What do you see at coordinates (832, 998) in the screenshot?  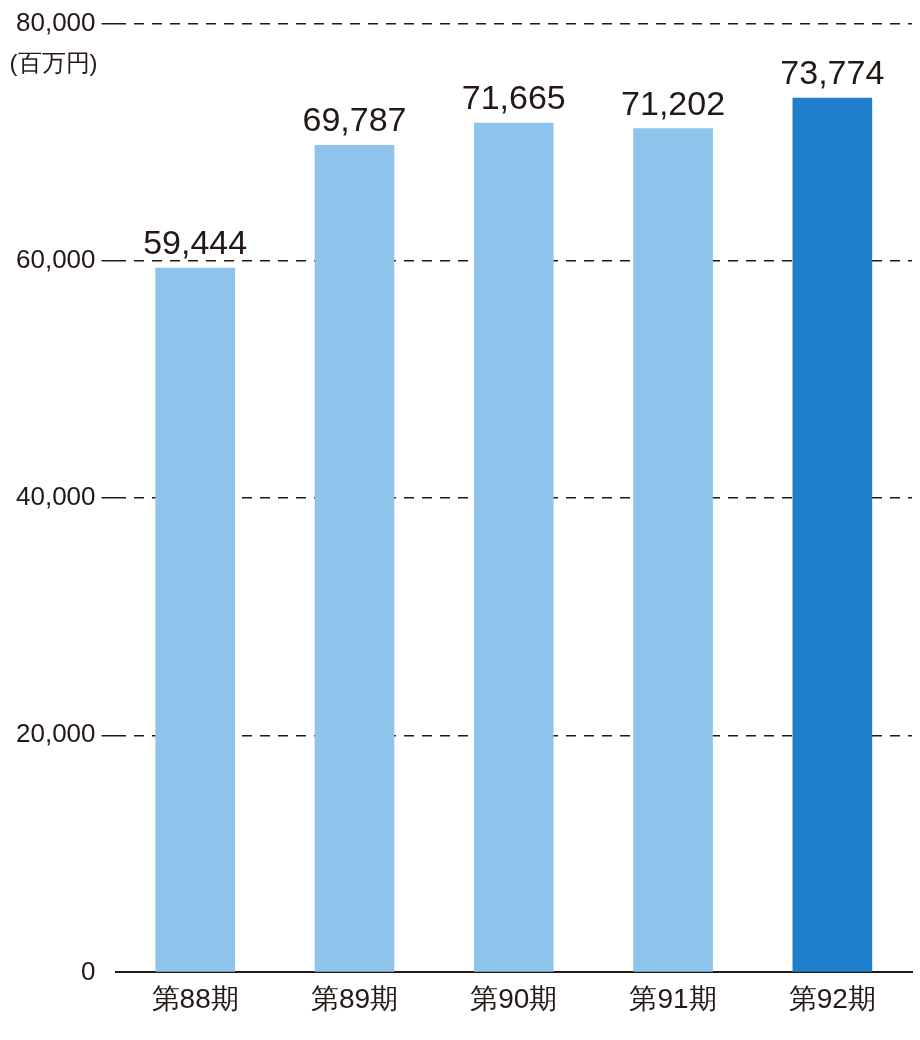 I see `x-tick-label: 第92期` at bounding box center [832, 998].